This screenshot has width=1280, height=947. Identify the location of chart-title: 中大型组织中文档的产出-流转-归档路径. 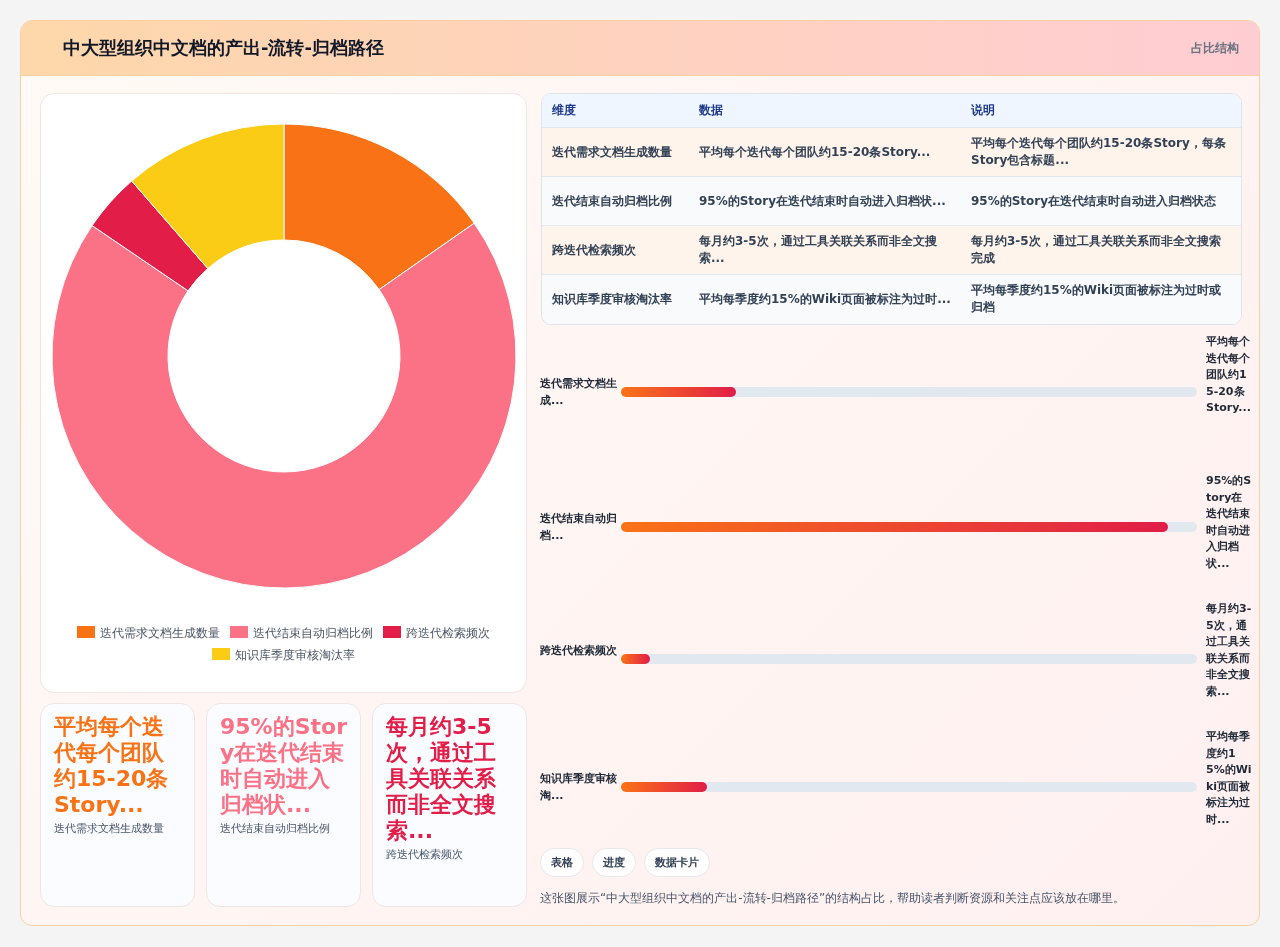
(223, 48).